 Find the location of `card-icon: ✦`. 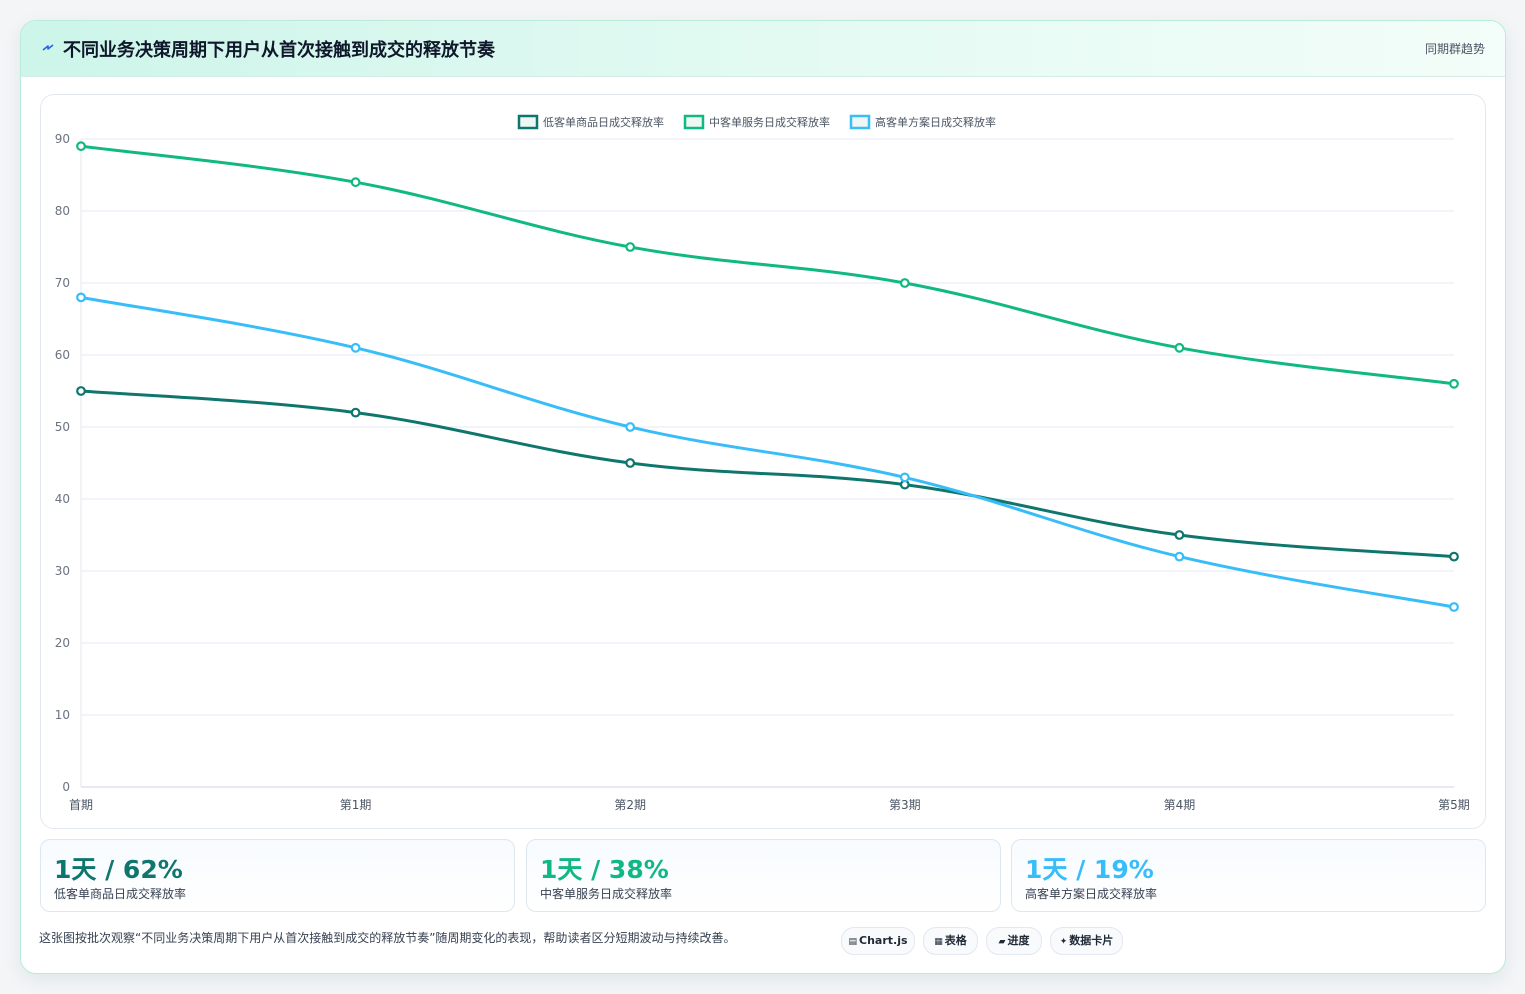

card-icon: ✦ is located at coordinates (1063, 942).